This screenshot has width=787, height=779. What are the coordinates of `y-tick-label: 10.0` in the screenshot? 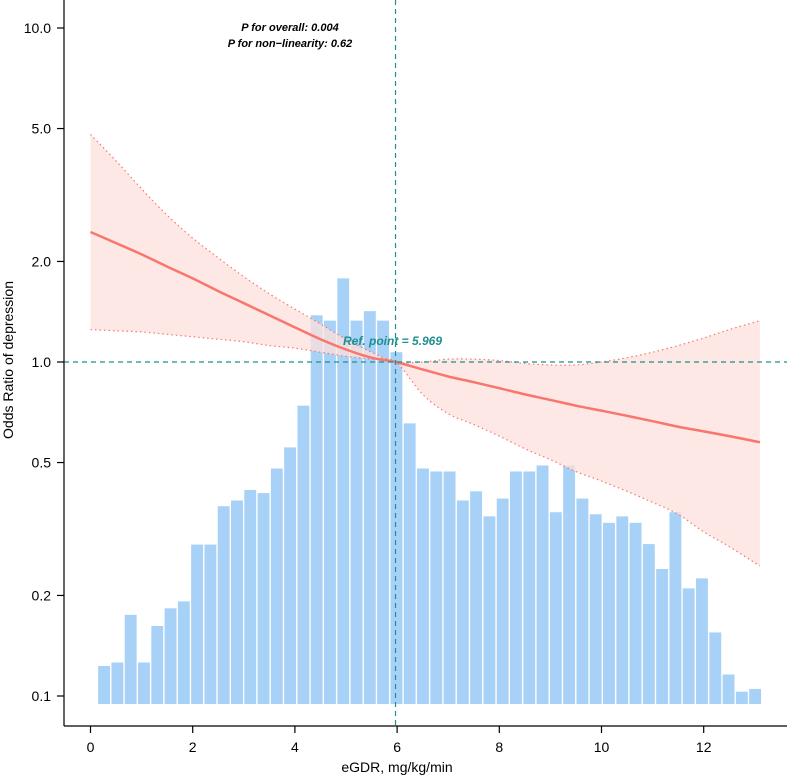 It's located at (37, 28).